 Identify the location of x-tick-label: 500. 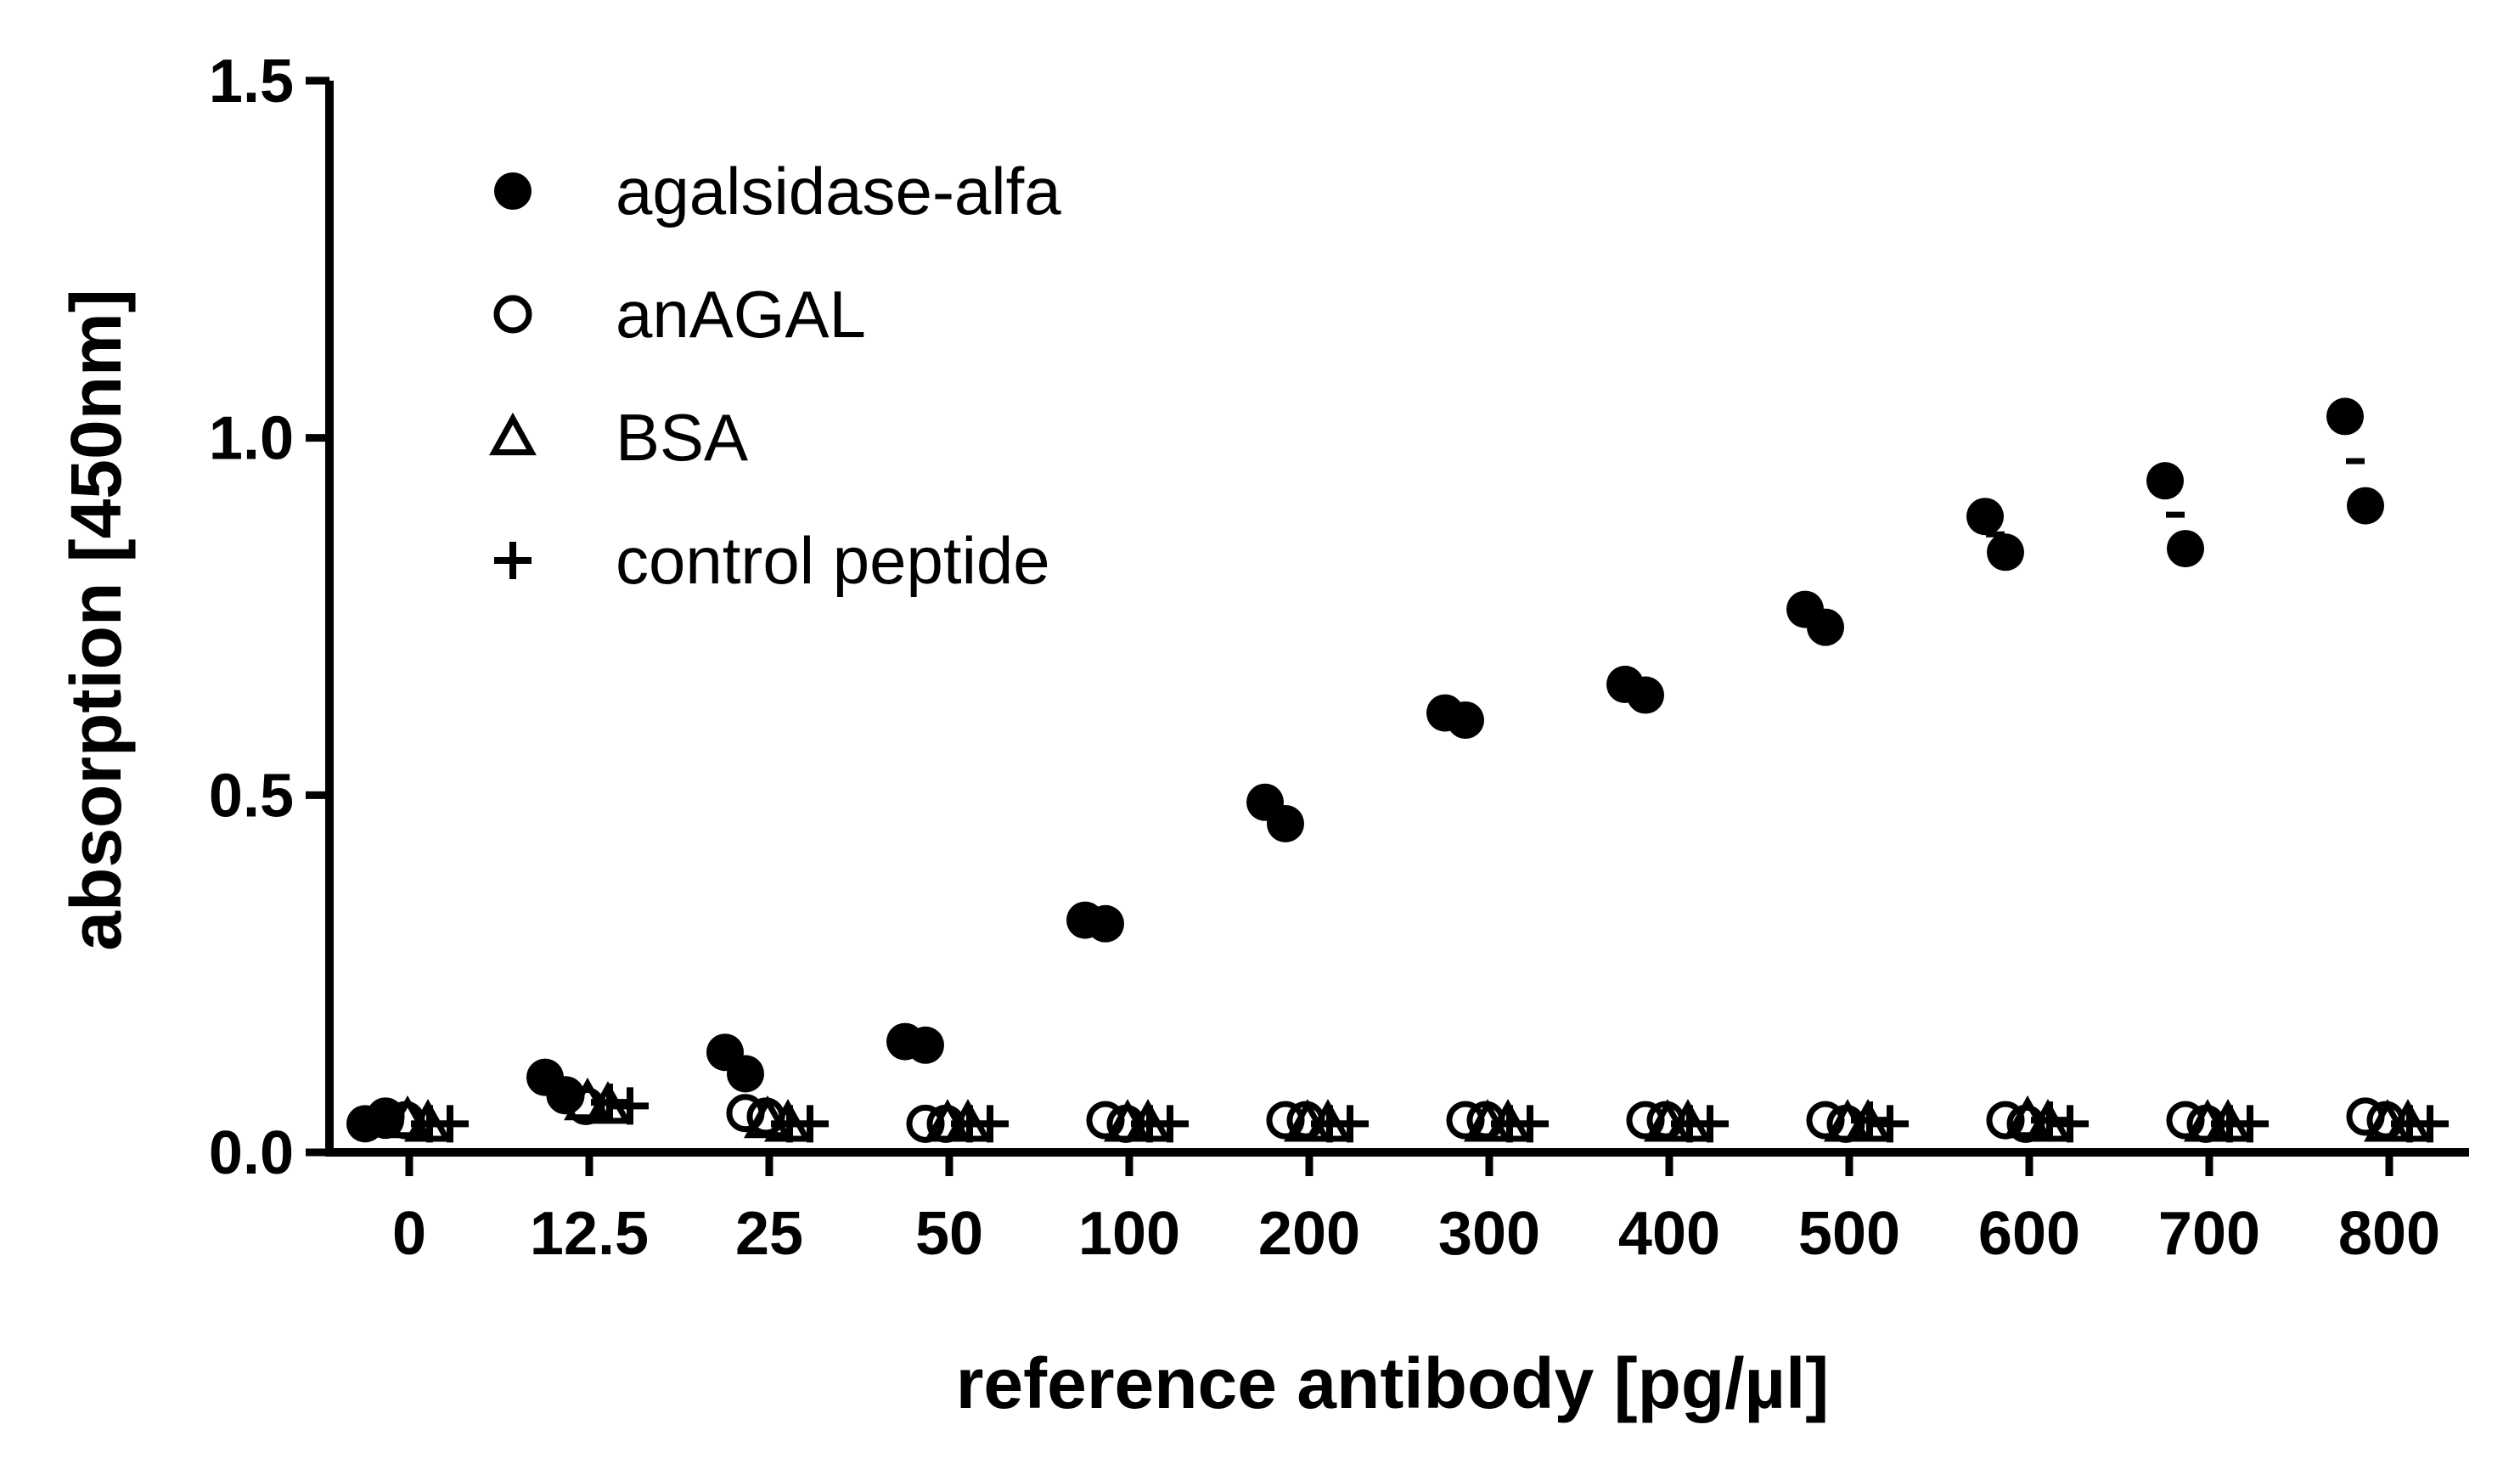
(1849, 1234).